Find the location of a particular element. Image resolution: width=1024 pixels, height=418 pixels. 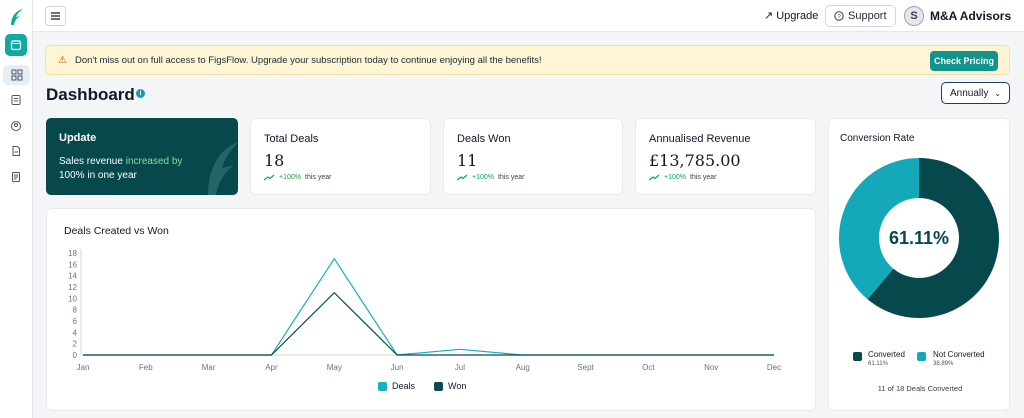

pie-slice-converted is located at coordinates (933, 238).